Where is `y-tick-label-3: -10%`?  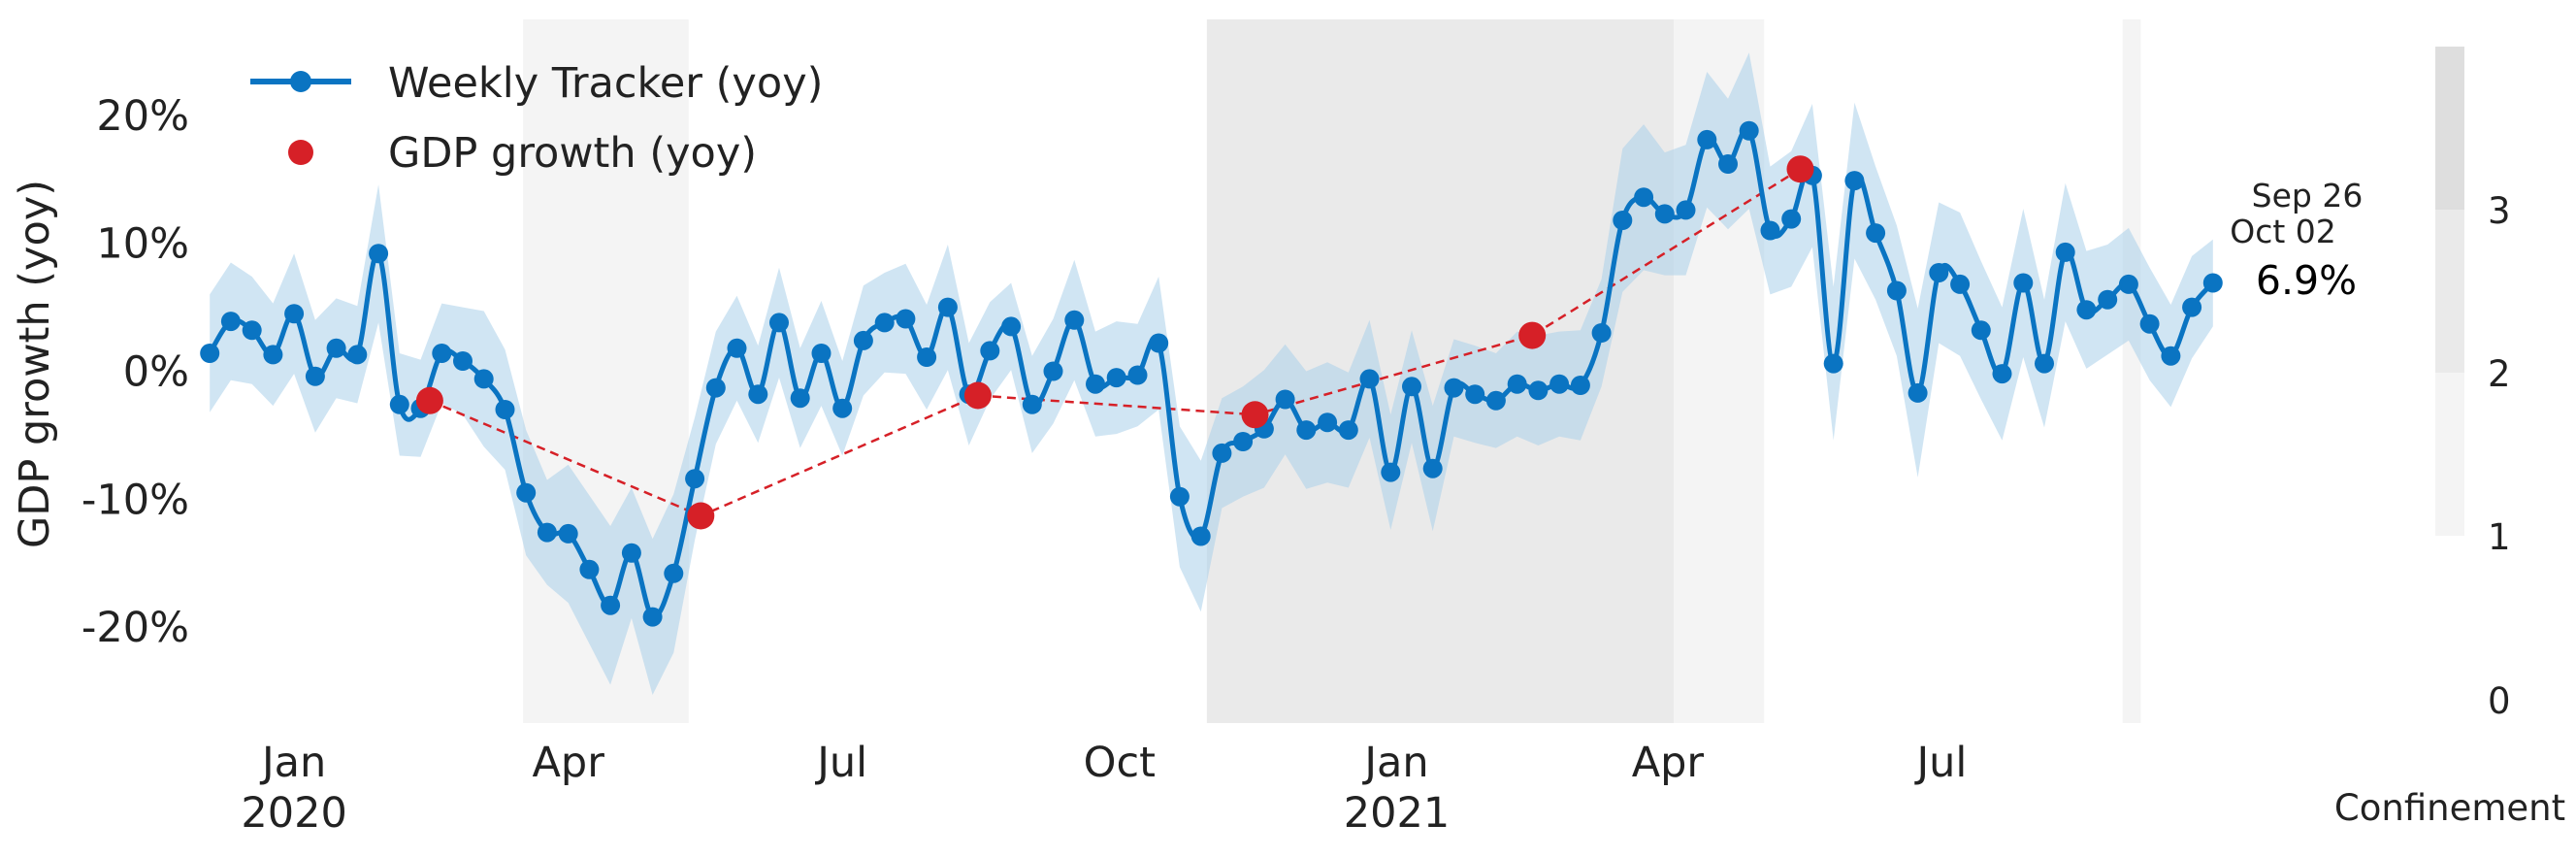
y-tick-label-3: -10% is located at coordinates (135, 500).